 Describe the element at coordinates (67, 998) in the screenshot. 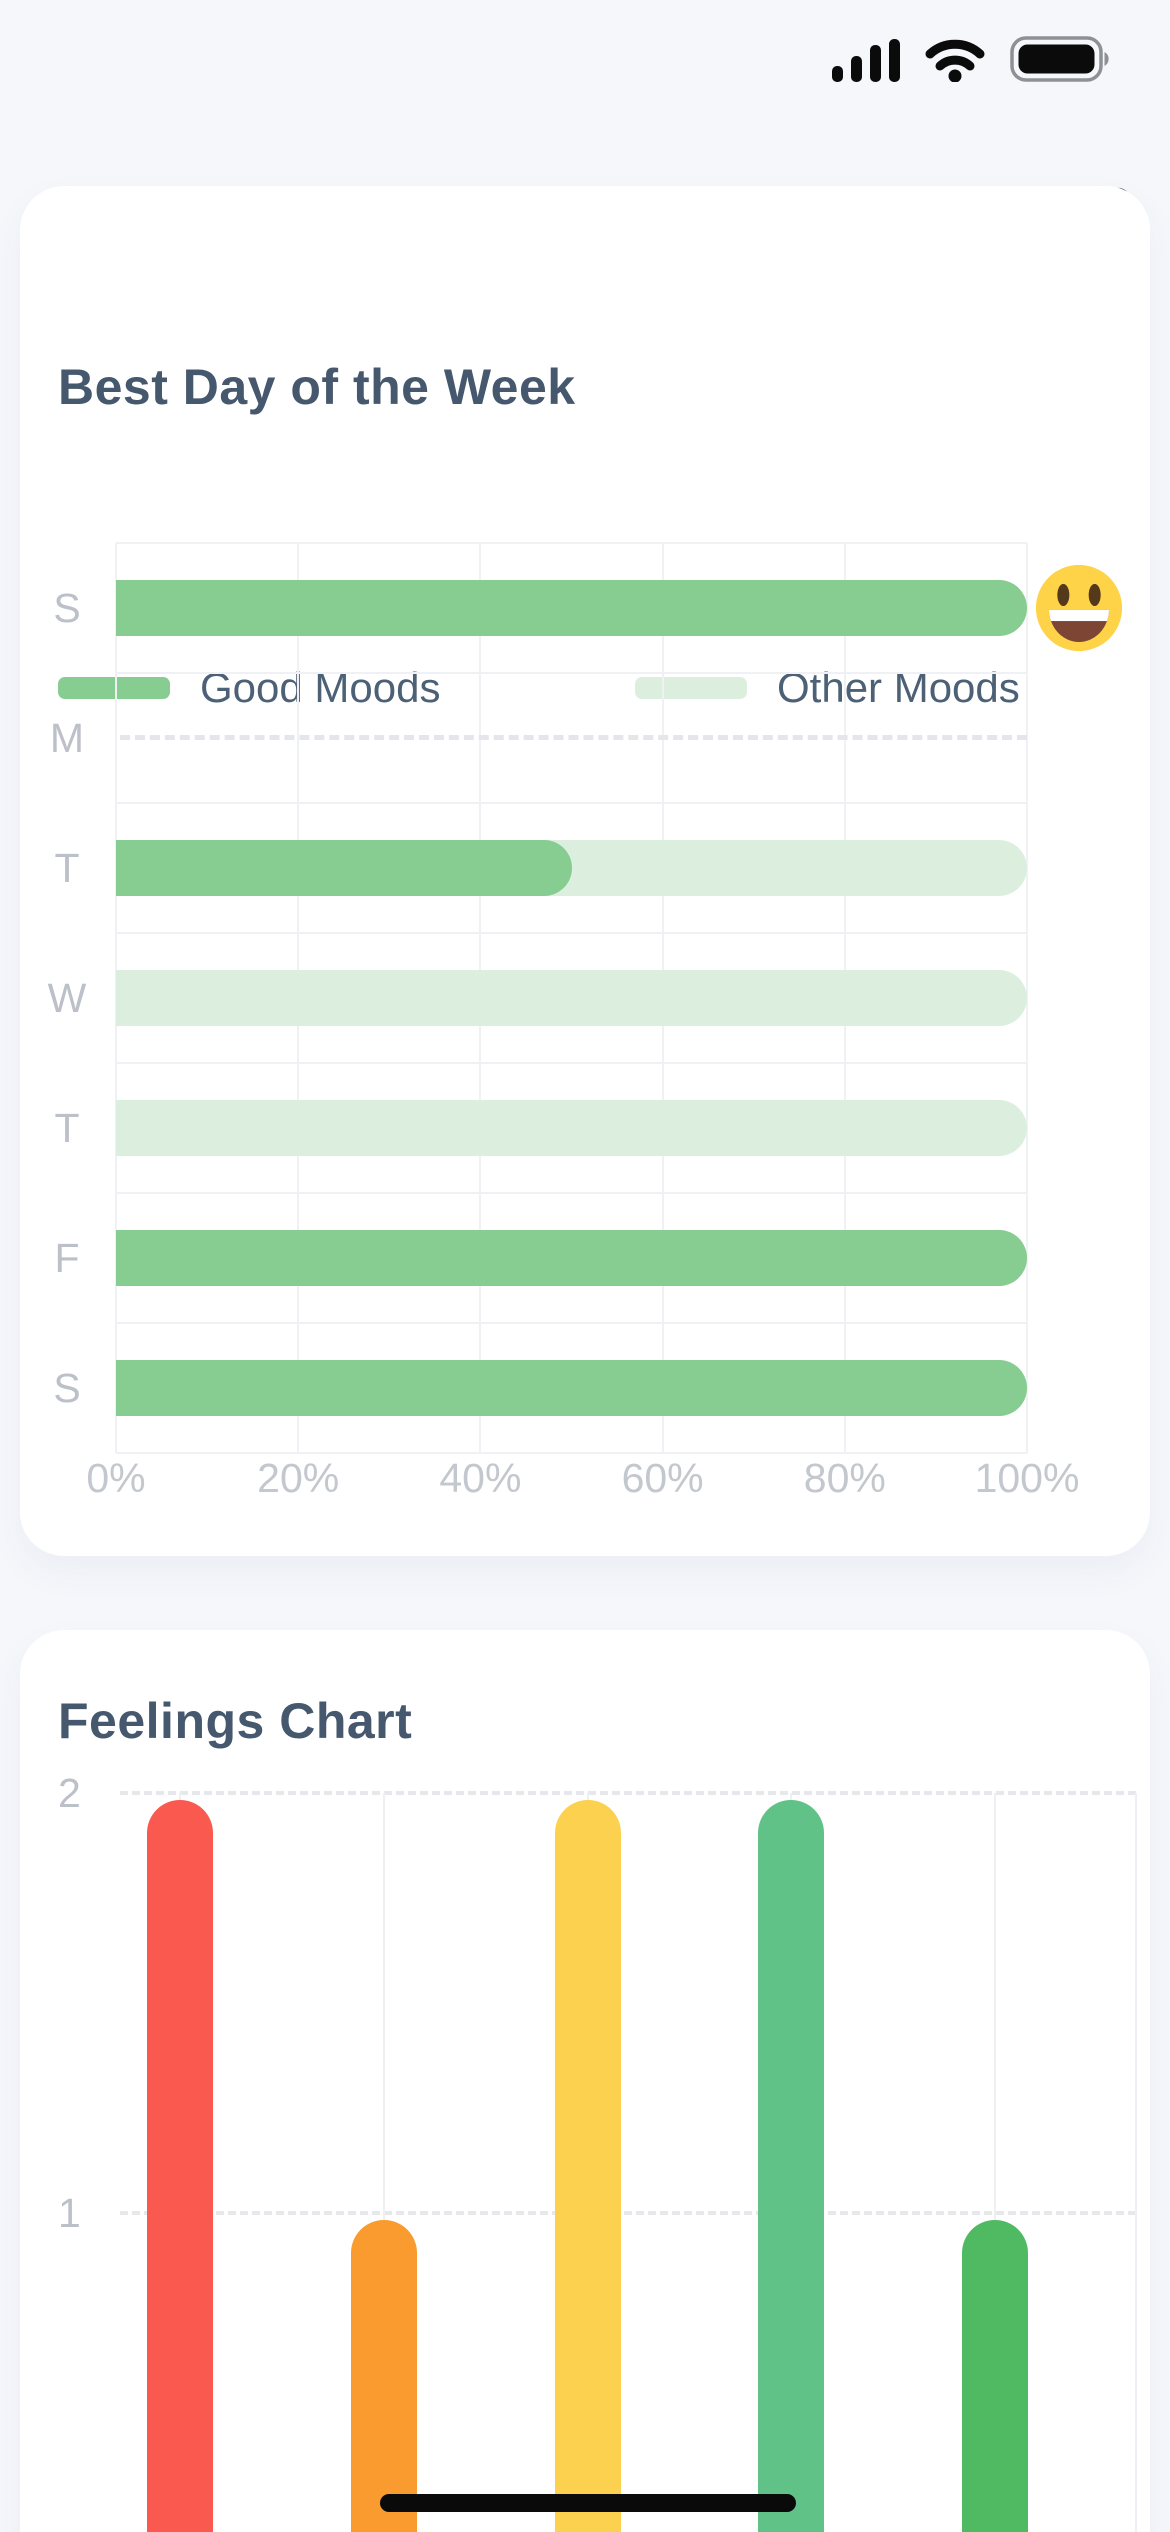

I see `day-label: W` at that location.